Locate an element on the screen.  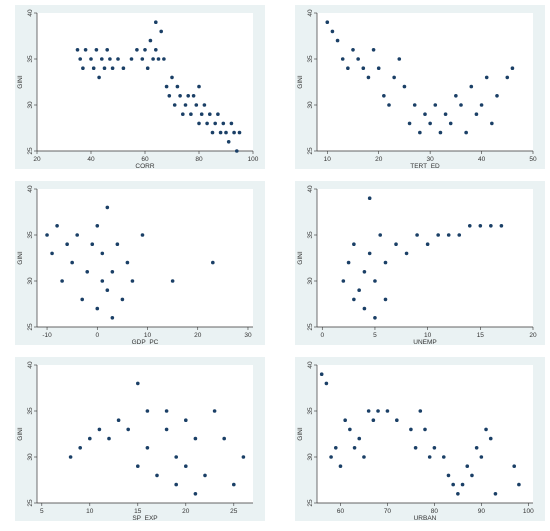
x-axis-label: SP_EXP is located at coordinates (144, 518).